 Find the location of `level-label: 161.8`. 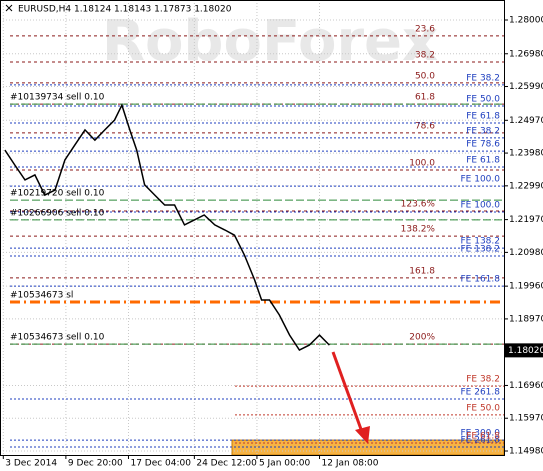

level-label: 161.8 is located at coordinates (422, 271).